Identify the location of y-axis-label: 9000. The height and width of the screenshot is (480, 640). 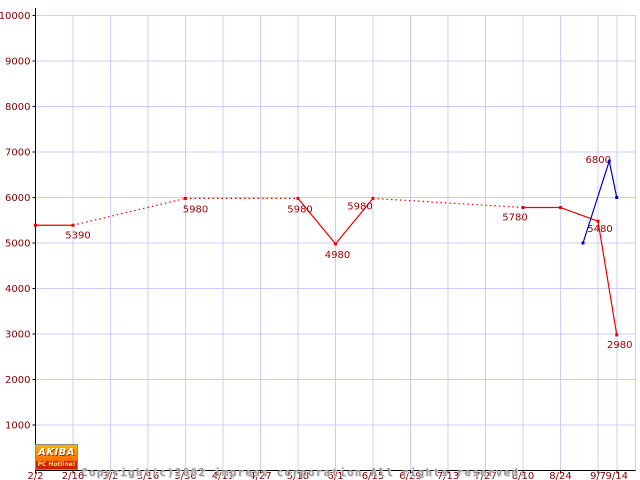
(17, 62).